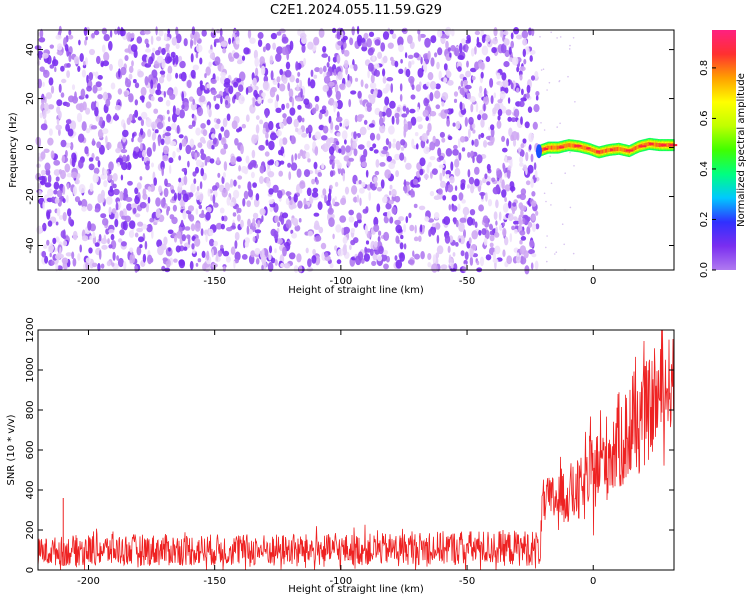 The height and width of the screenshot is (600, 750). What do you see at coordinates (550, 156) in the screenshot?
I see `noise-dot` at bounding box center [550, 156].